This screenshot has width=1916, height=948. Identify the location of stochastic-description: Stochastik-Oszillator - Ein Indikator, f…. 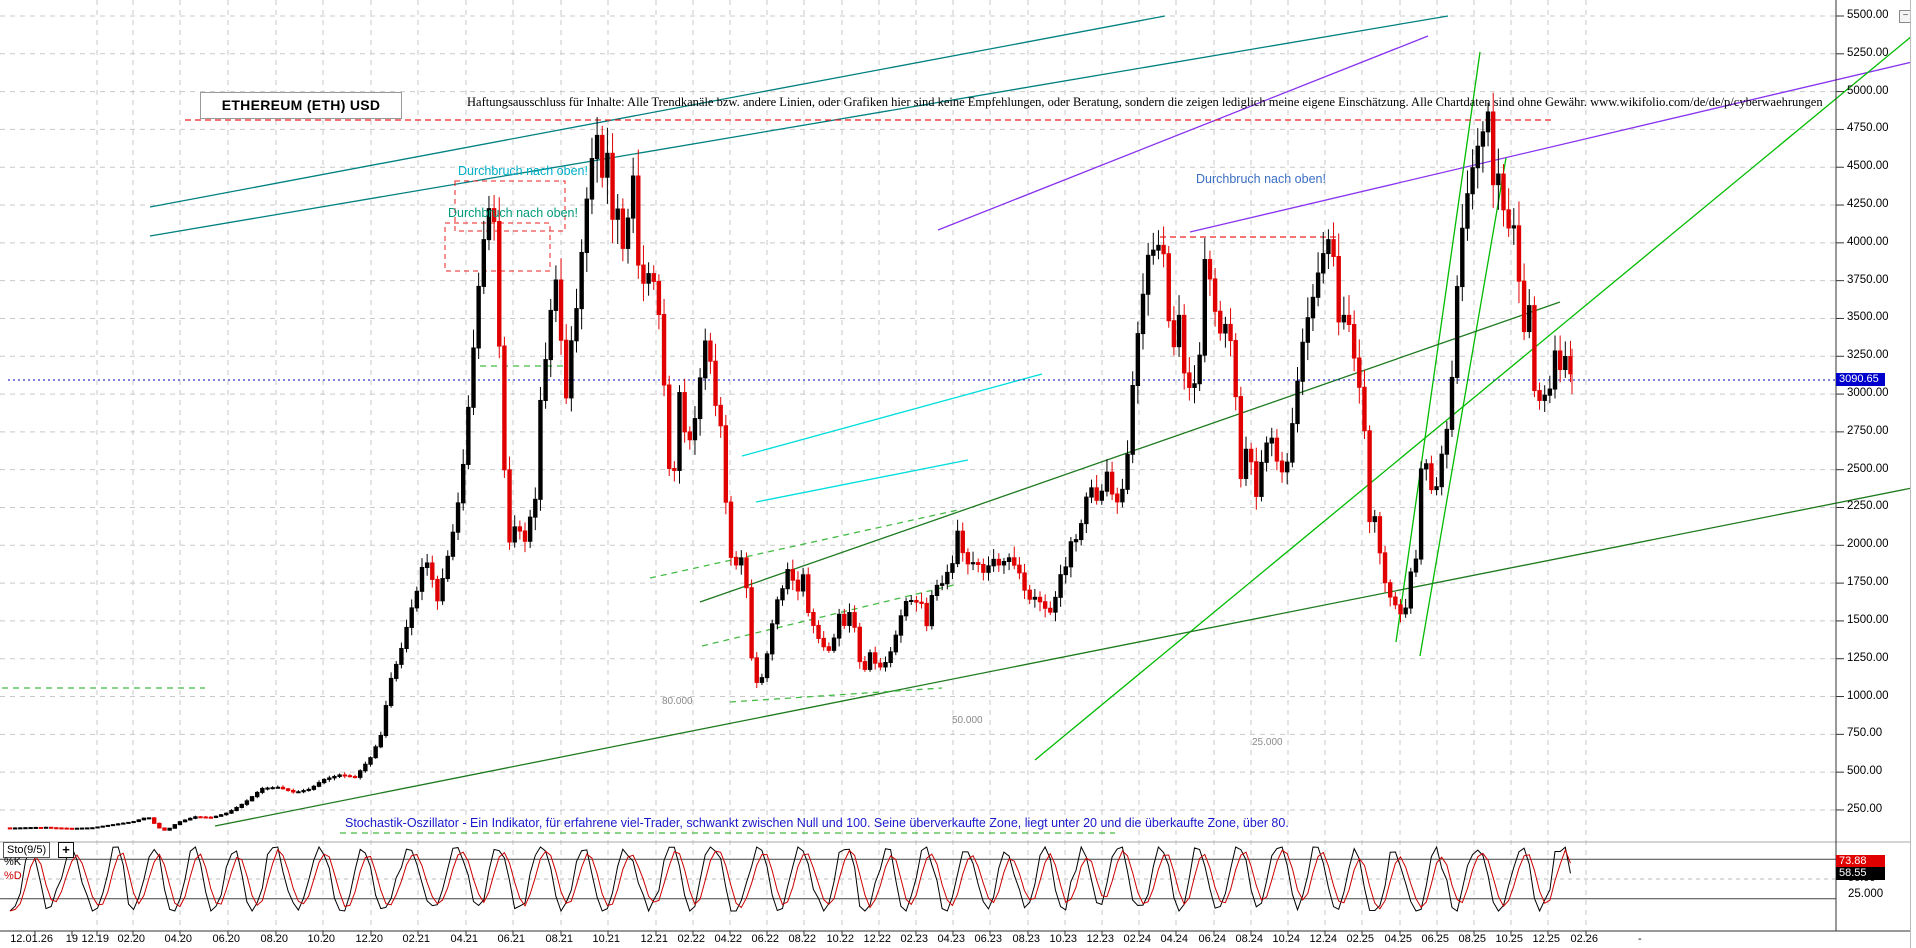
(817, 823).